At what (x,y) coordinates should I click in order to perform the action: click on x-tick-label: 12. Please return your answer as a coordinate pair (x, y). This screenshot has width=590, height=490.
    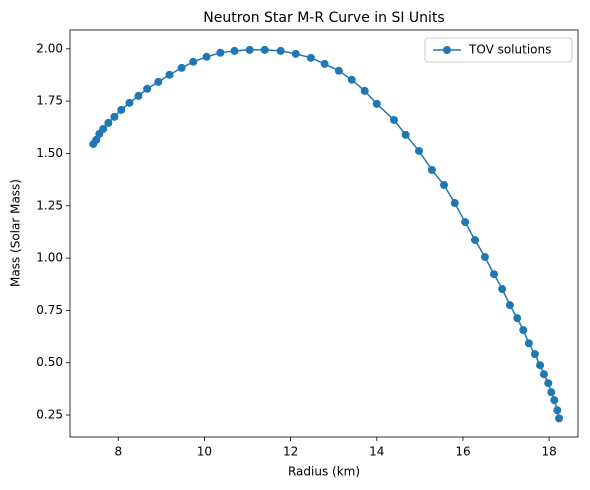
    Looking at the image, I should click on (290, 452).